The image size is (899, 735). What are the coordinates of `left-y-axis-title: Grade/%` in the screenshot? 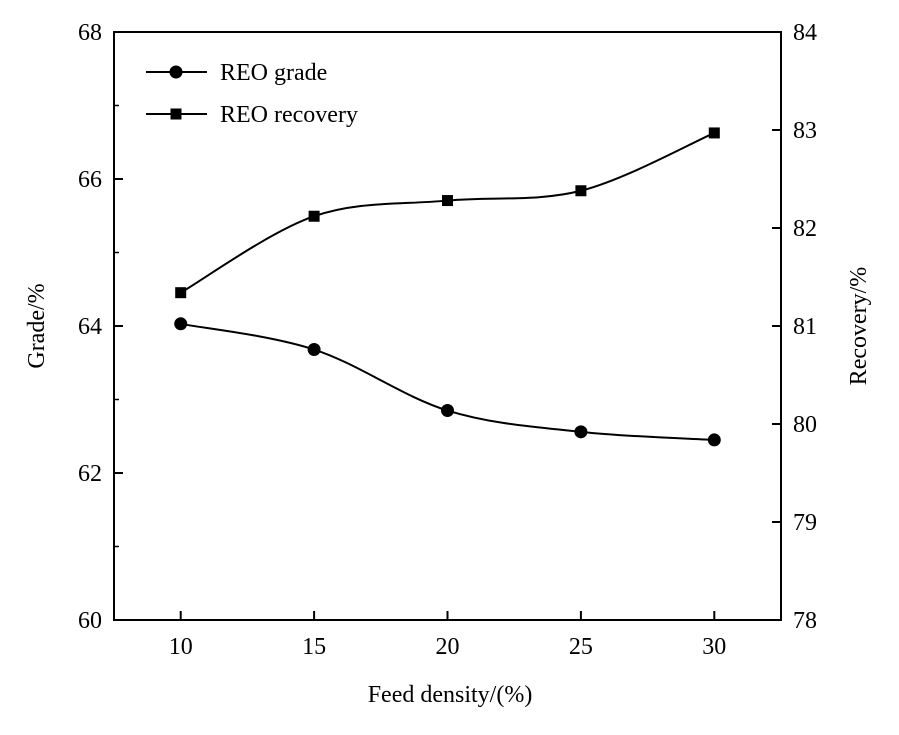 It's located at (37, 325).